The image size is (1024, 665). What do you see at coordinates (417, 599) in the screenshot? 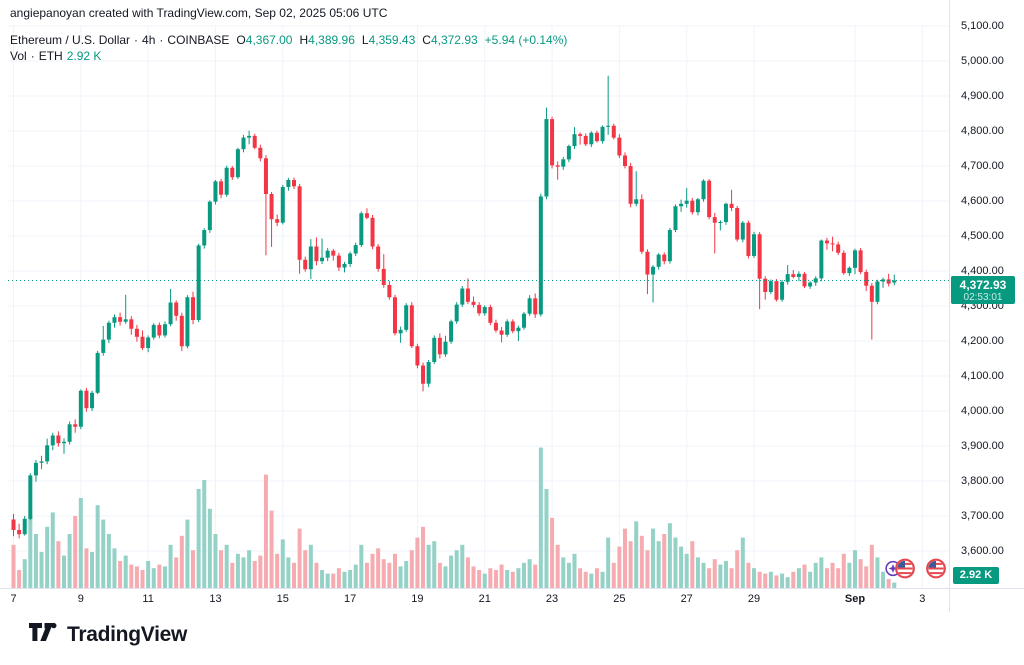
I see `time-tick-label: 19` at bounding box center [417, 599].